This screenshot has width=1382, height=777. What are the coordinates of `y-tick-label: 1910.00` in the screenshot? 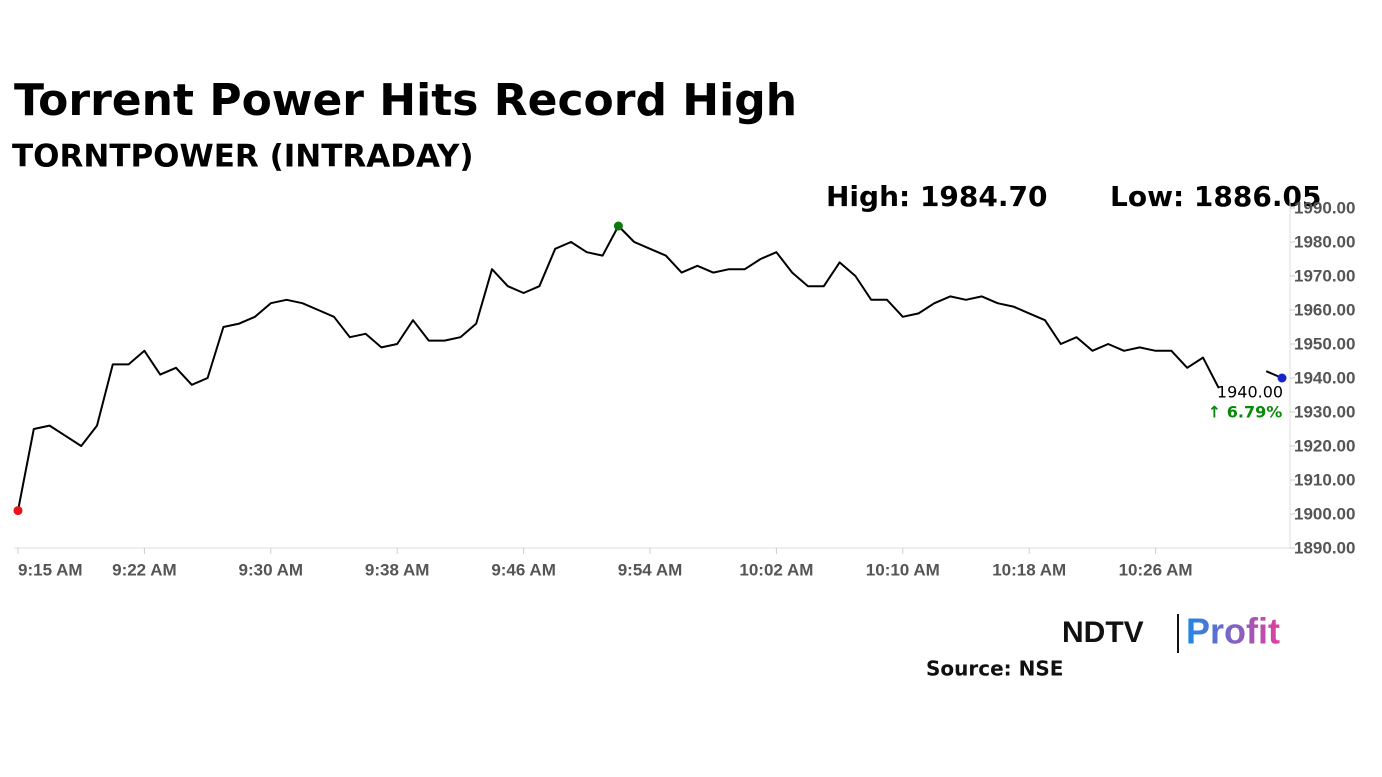 It's located at (1324, 479).